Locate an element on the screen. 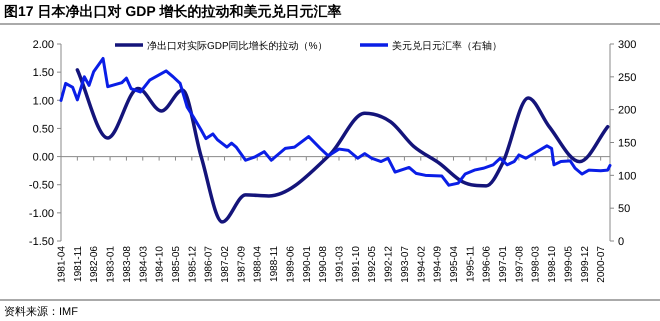 This screenshot has width=660, height=321. x-tick-label: 1983-01 is located at coordinates (111, 264).